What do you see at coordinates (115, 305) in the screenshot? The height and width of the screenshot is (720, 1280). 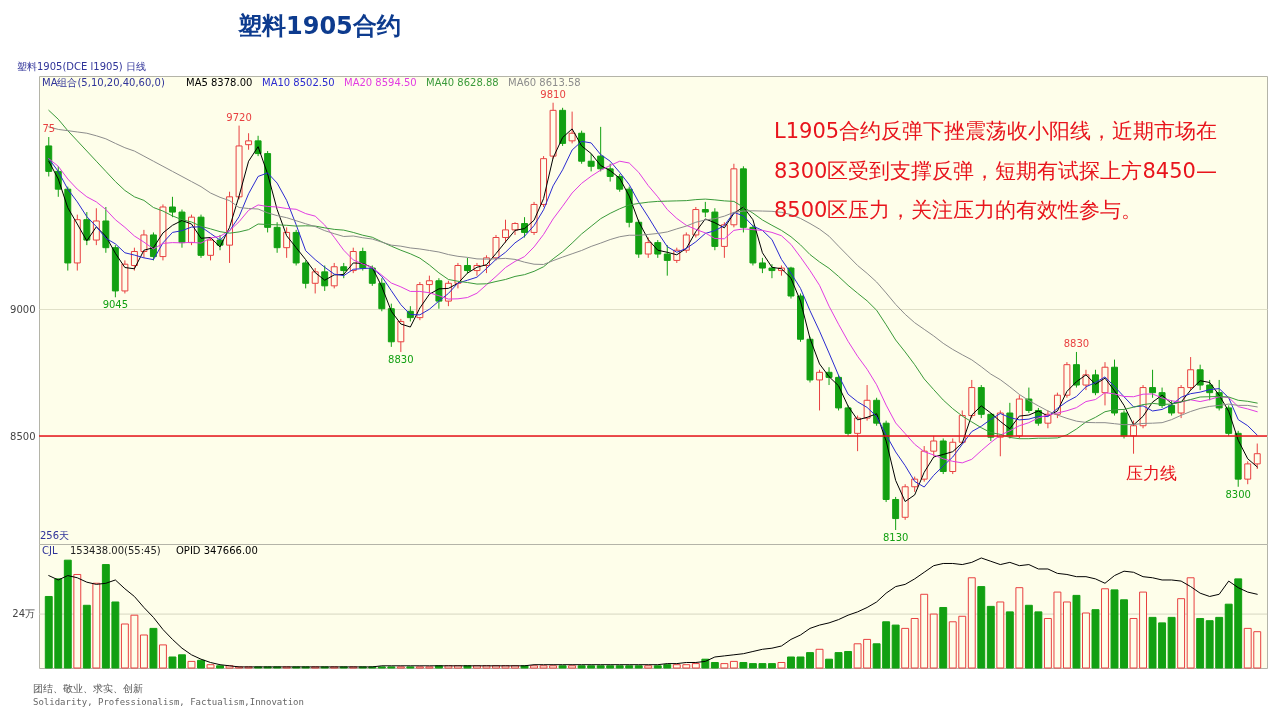 I see `annotation: 9045` at bounding box center [115, 305].